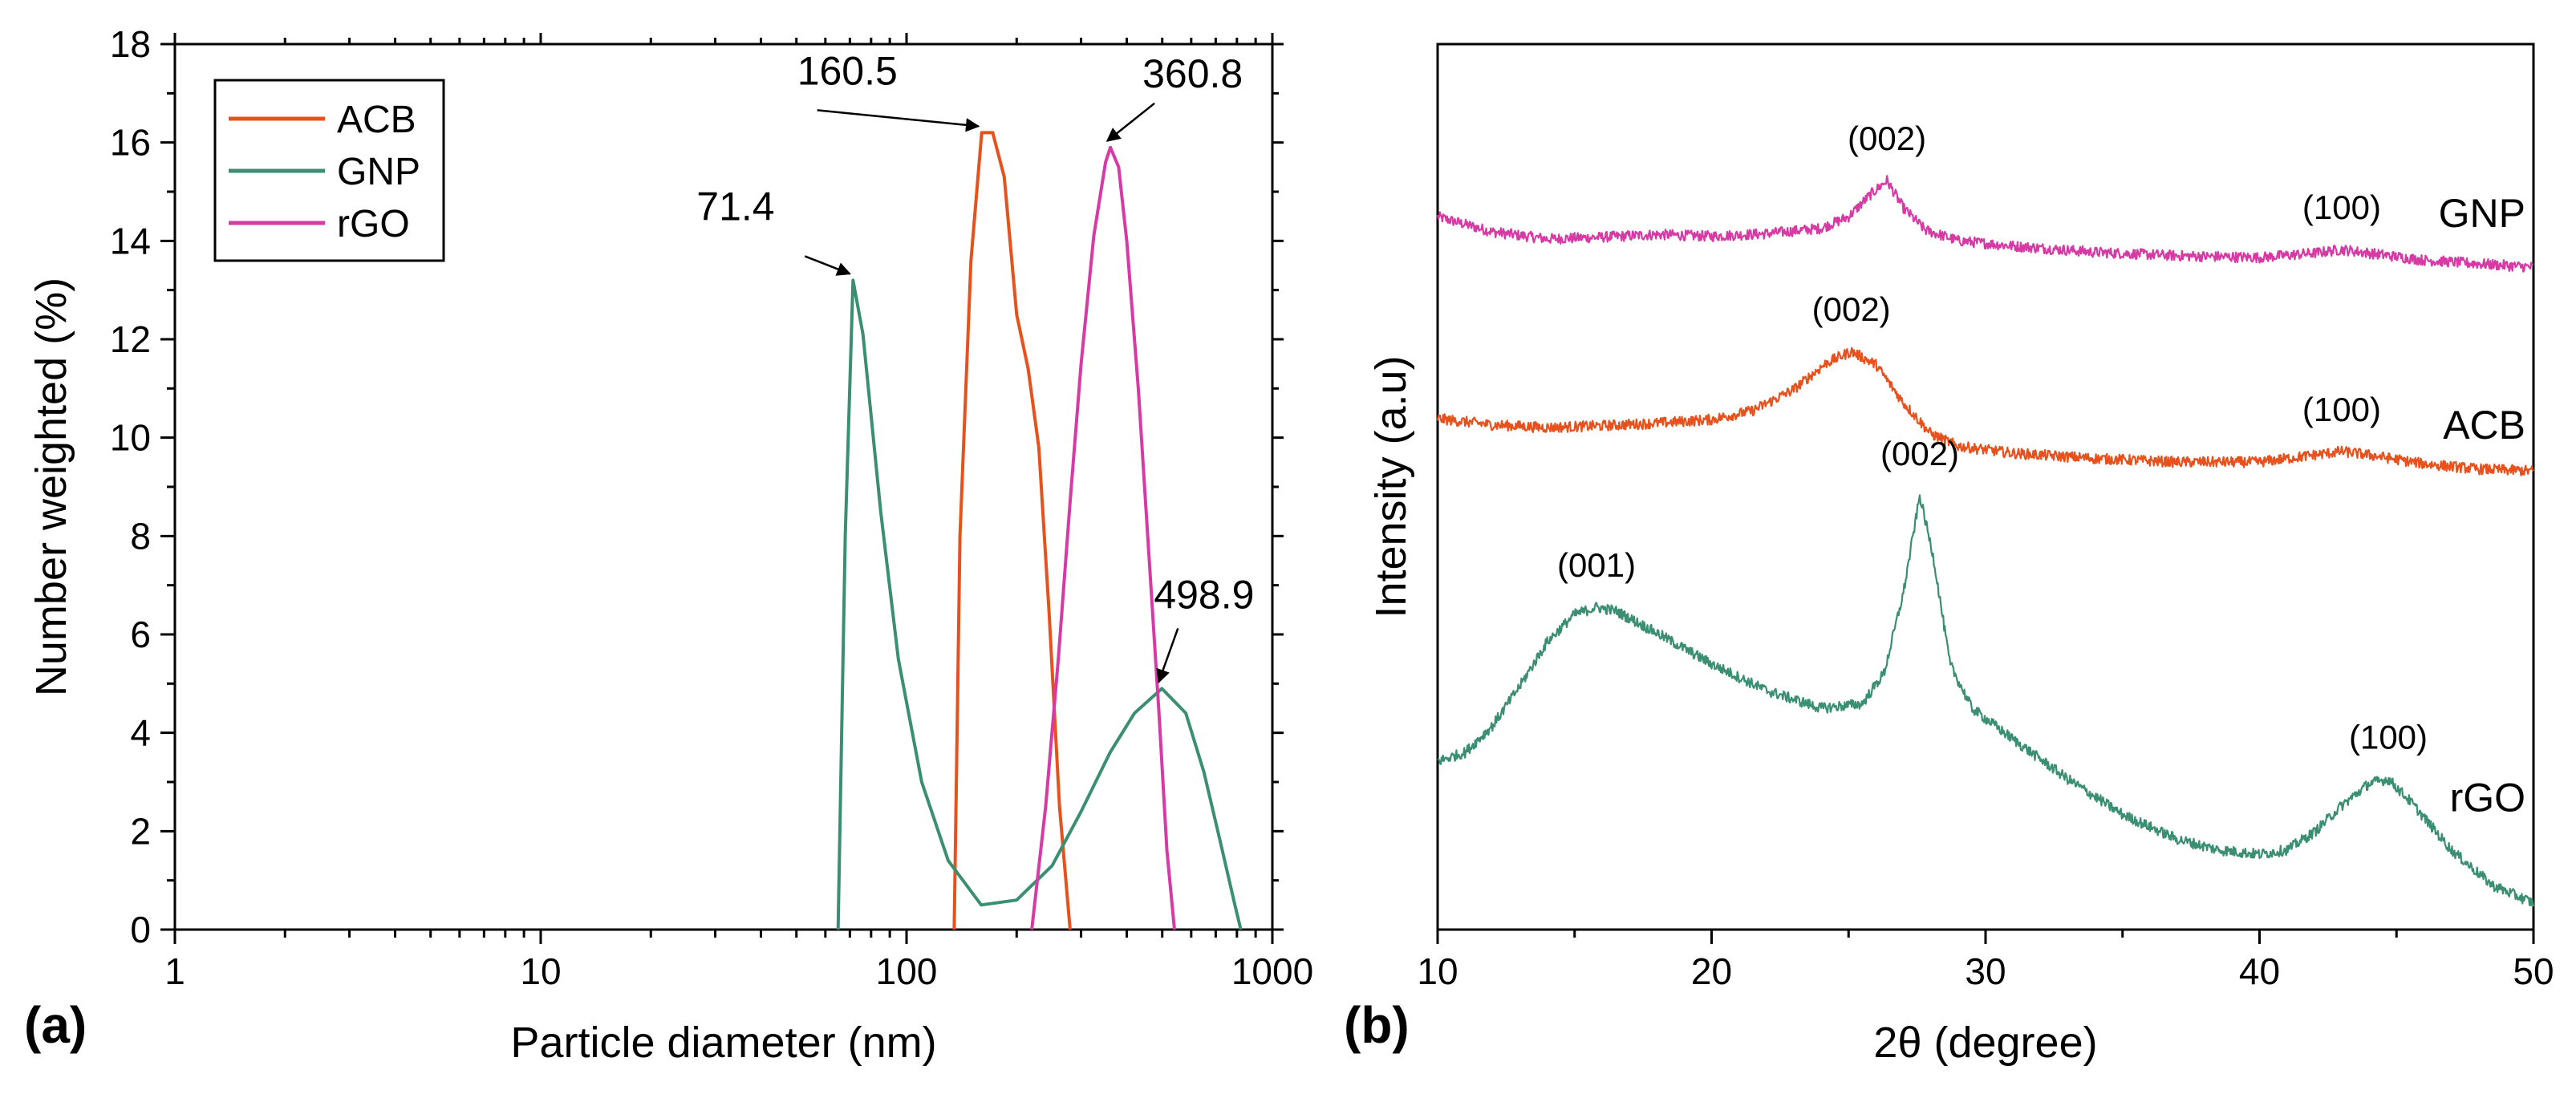 The image size is (2576, 1094). I want to click on panel-a-x-tick-label: 10, so click(540, 971).